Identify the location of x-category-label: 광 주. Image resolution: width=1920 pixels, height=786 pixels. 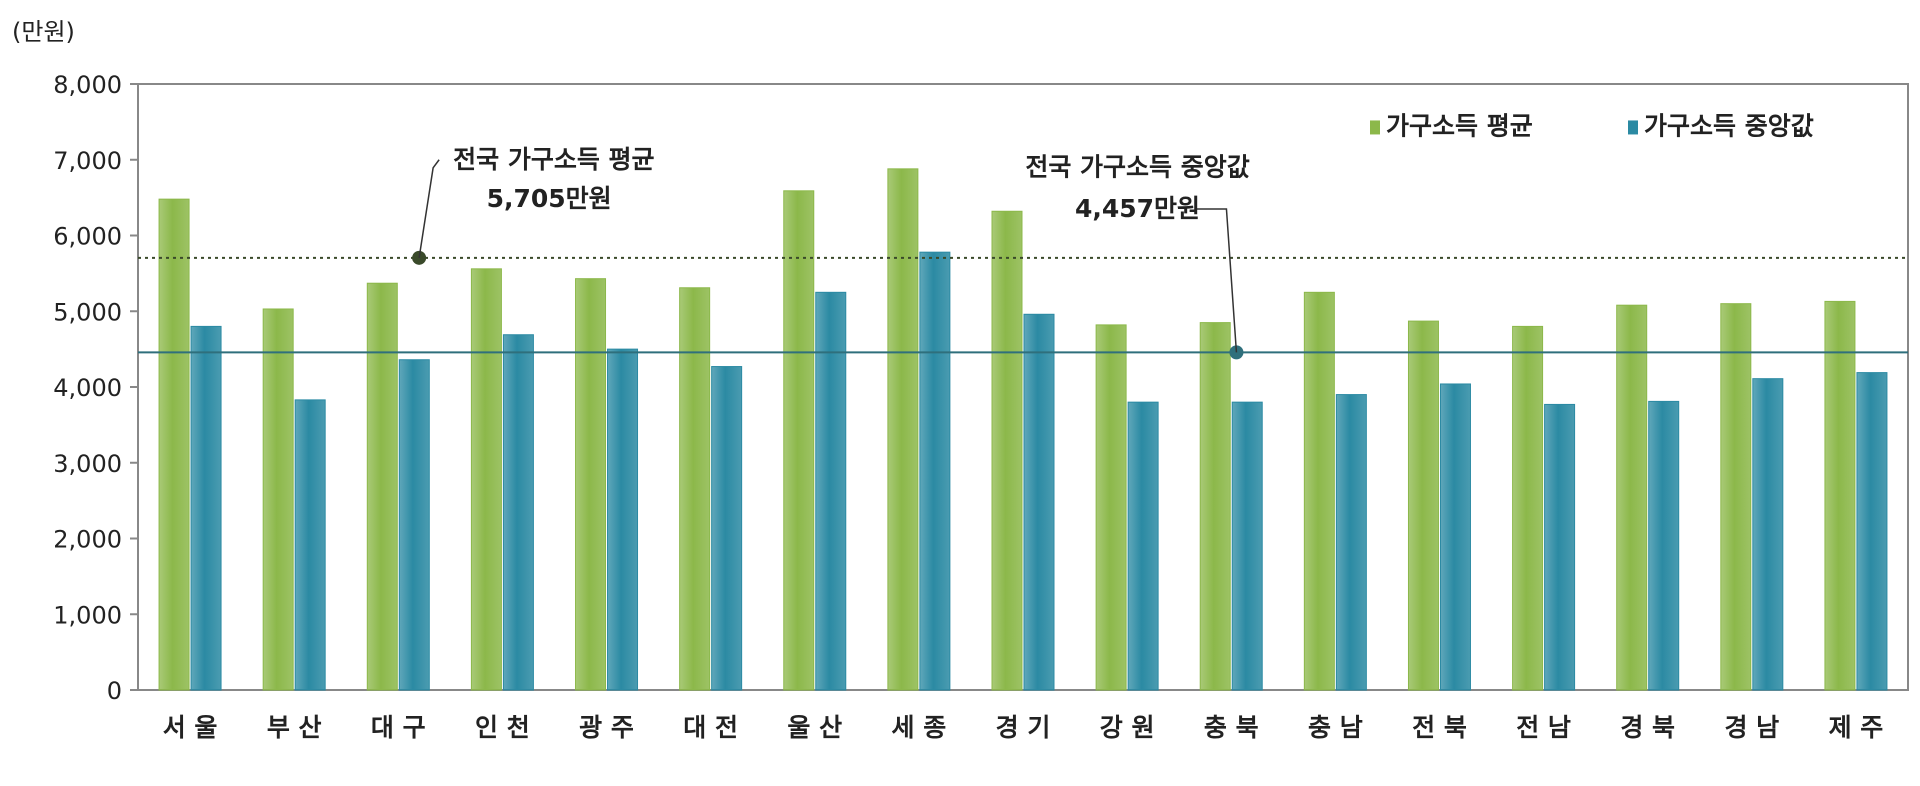
(606, 727).